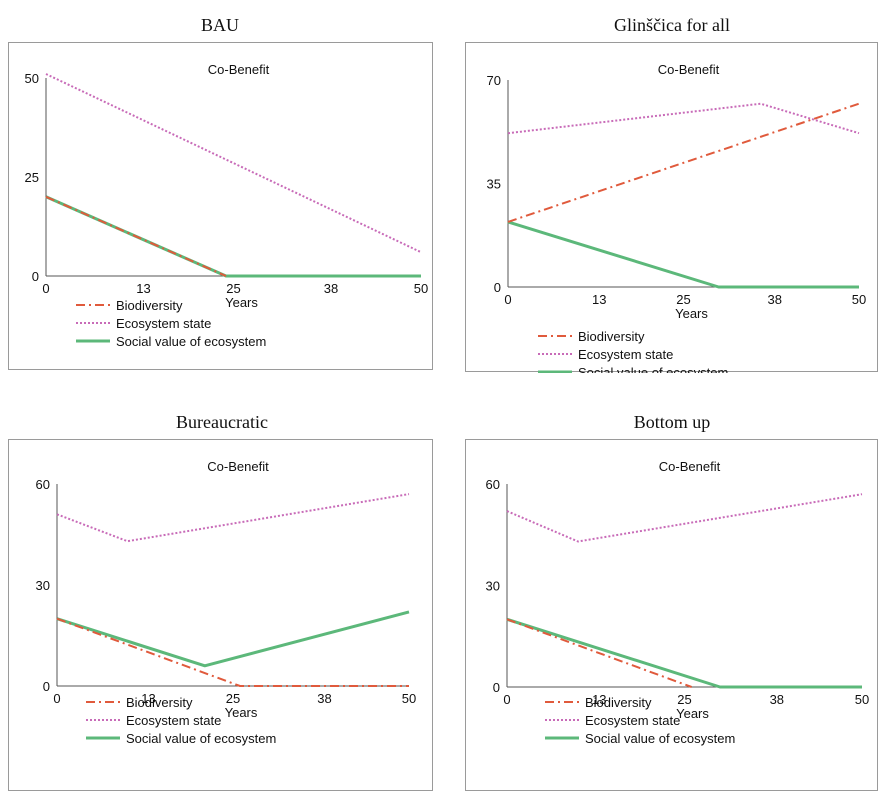  What do you see at coordinates (672, 422) in the screenshot?
I see `panel-title-bottom-up: Bottom up` at bounding box center [672, 422].